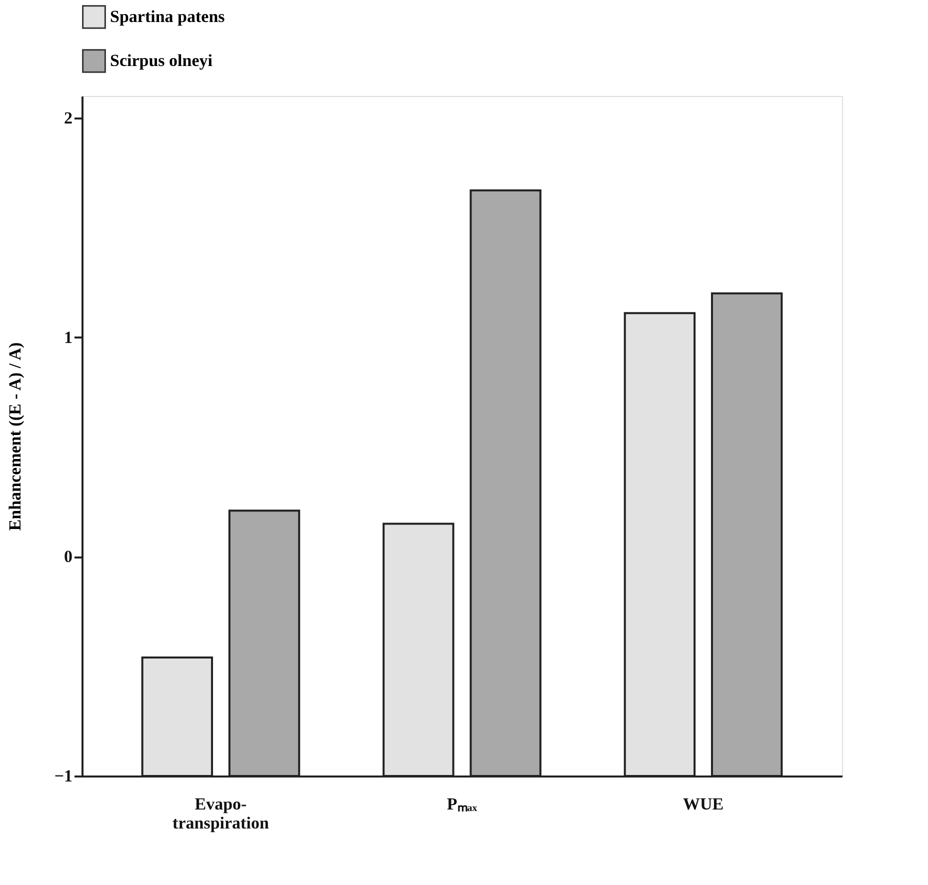  What do you see at coordinates (161, 60) in the screenshot?
I see `legend-label: Scirpus olneyi` at bounding box center [161, 60].